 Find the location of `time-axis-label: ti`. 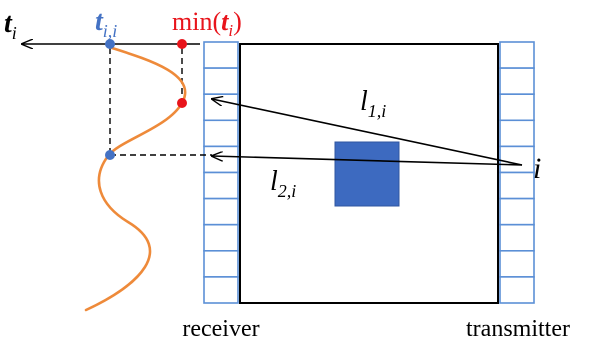

time-axis-label: ti is located at coordinates (10, 25).